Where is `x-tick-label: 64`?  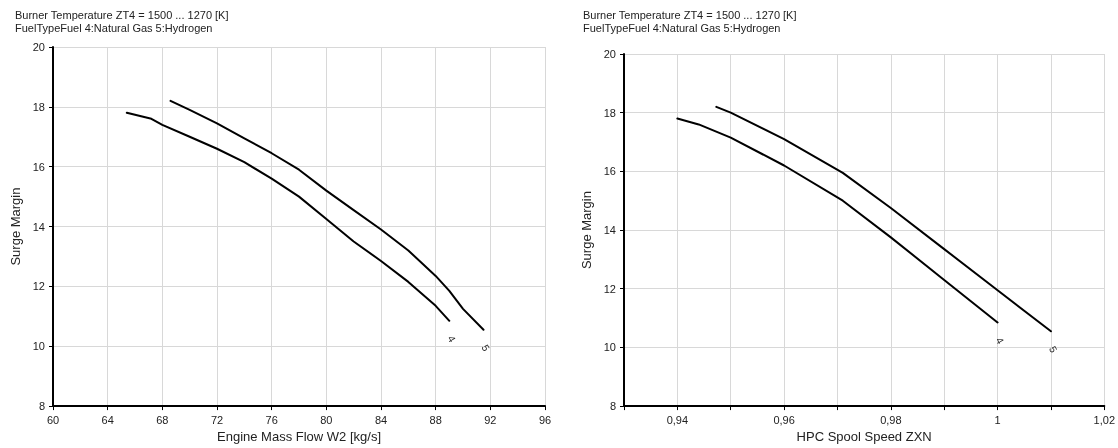 x-tick-label: 64 is located at coordinates (107, 419).